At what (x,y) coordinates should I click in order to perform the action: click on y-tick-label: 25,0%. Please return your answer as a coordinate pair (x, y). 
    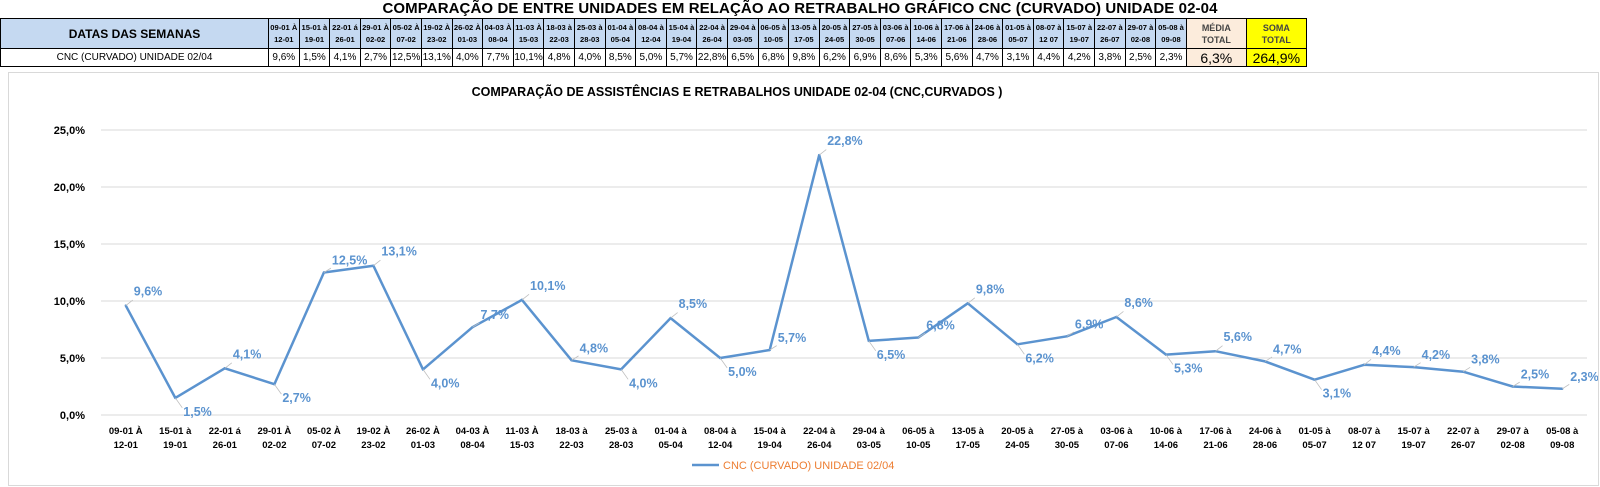
    Looking at the image, I should click on (69, 131).